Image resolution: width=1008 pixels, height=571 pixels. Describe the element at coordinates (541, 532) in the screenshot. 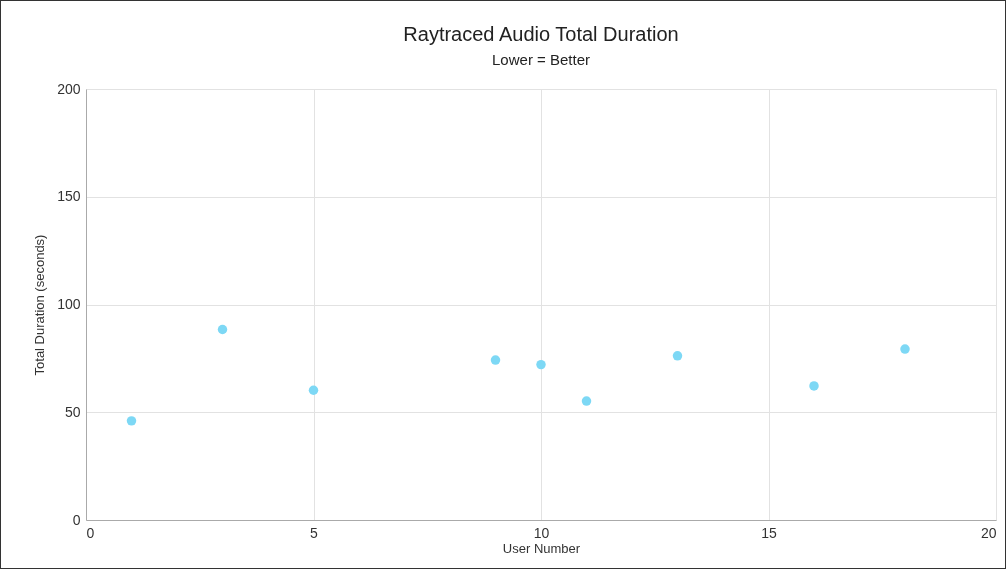

I see `x-tick-label: 10` at that location.